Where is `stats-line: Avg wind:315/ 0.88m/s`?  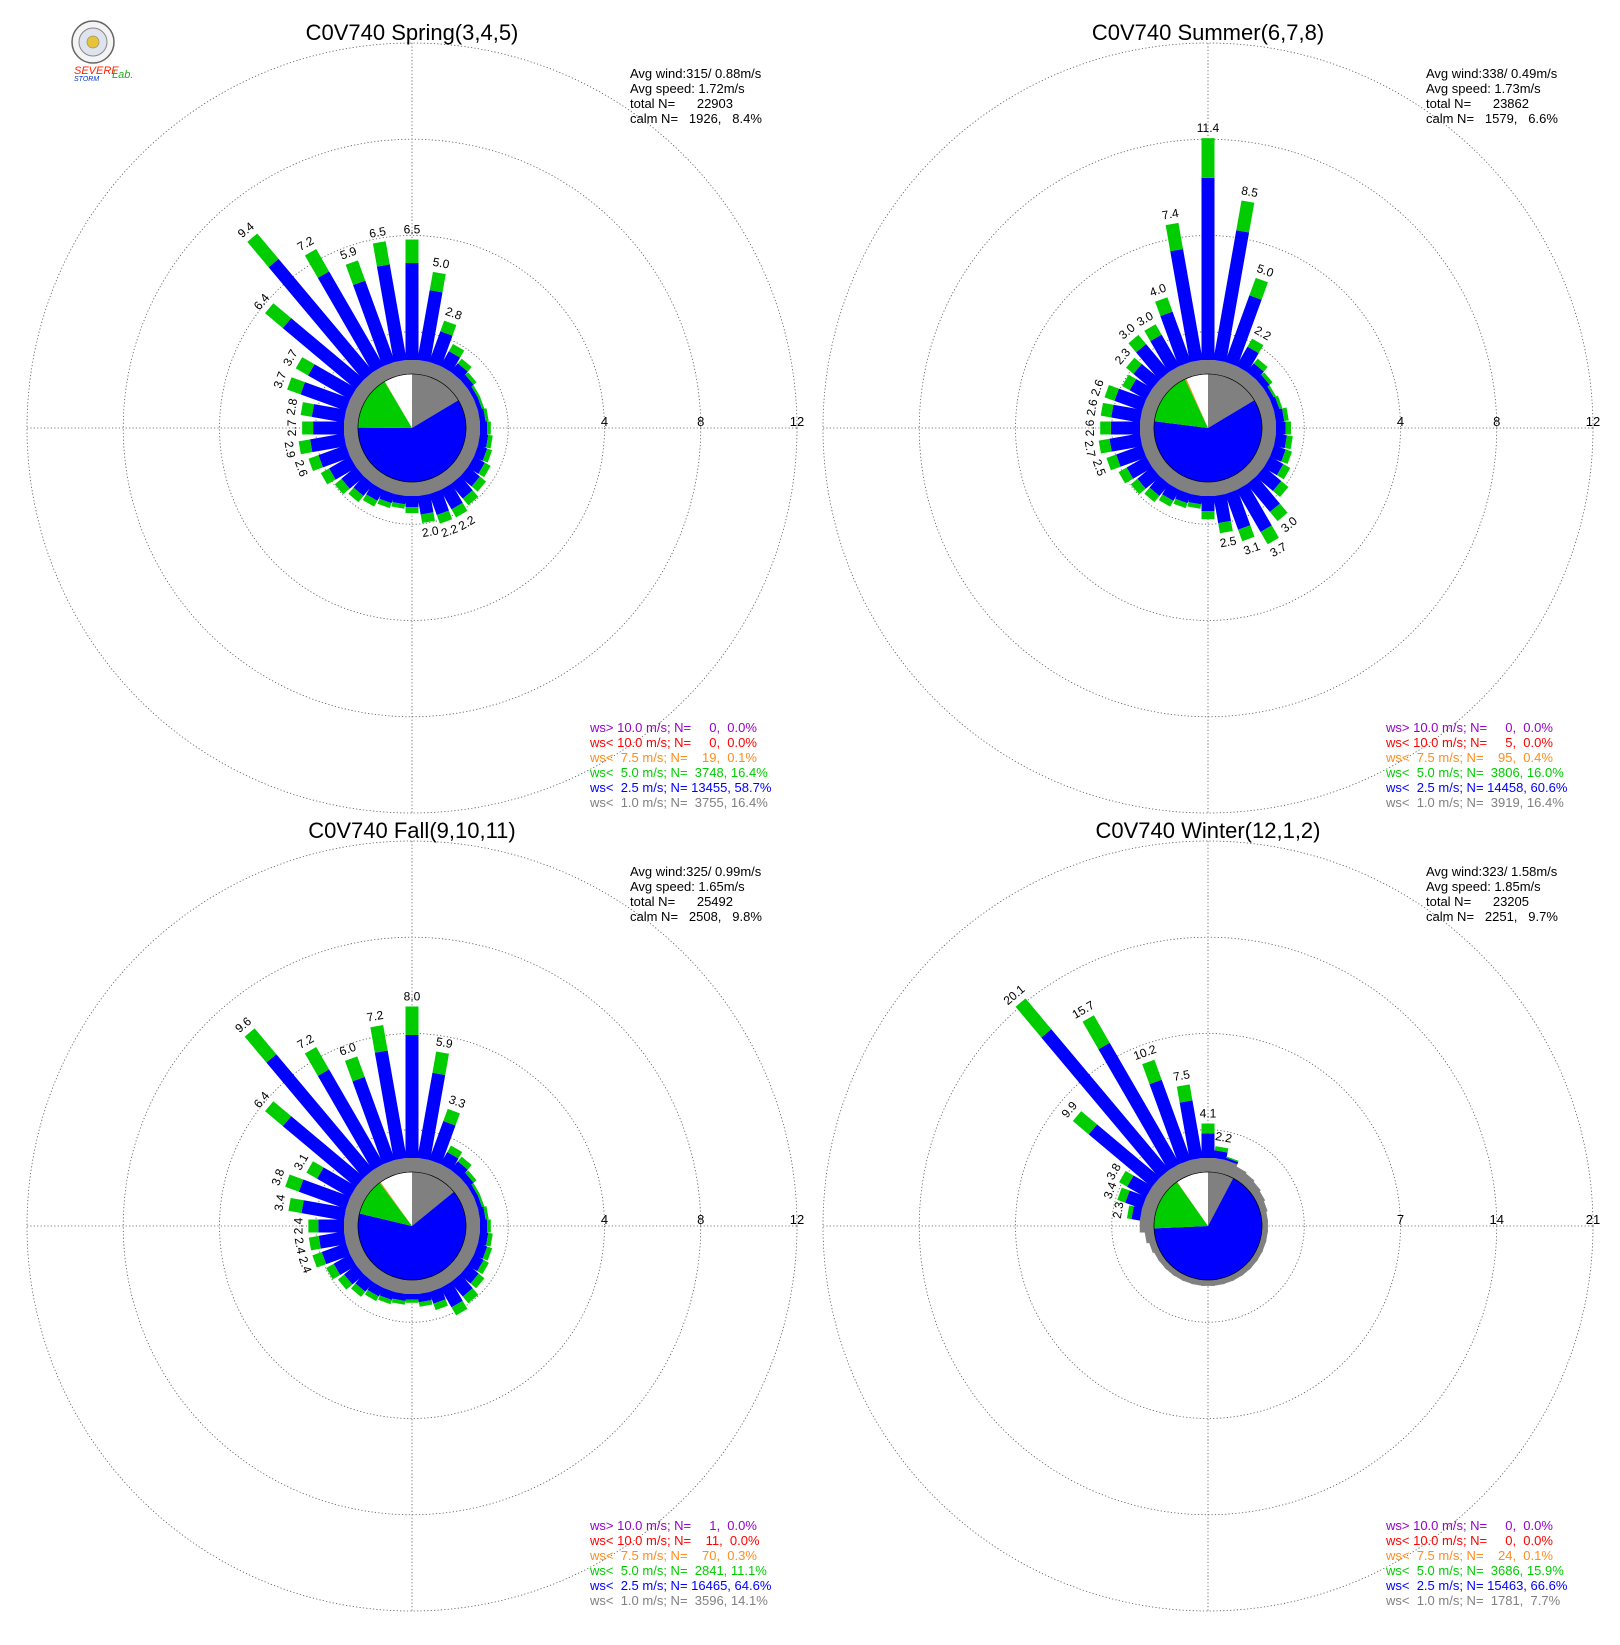 stats-line: Avg wind:315/ 0.88m/s is located at coordinates (696, 73).